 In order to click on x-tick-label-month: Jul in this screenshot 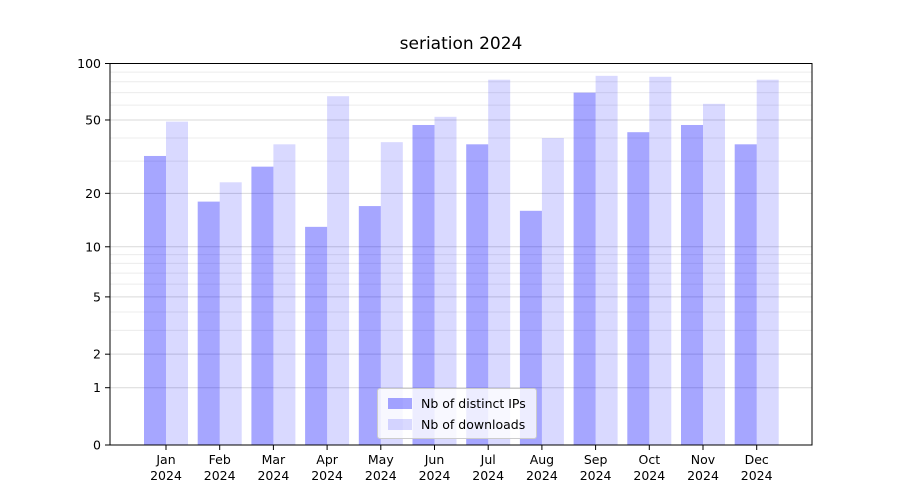, I will do `click(488, 459)`.